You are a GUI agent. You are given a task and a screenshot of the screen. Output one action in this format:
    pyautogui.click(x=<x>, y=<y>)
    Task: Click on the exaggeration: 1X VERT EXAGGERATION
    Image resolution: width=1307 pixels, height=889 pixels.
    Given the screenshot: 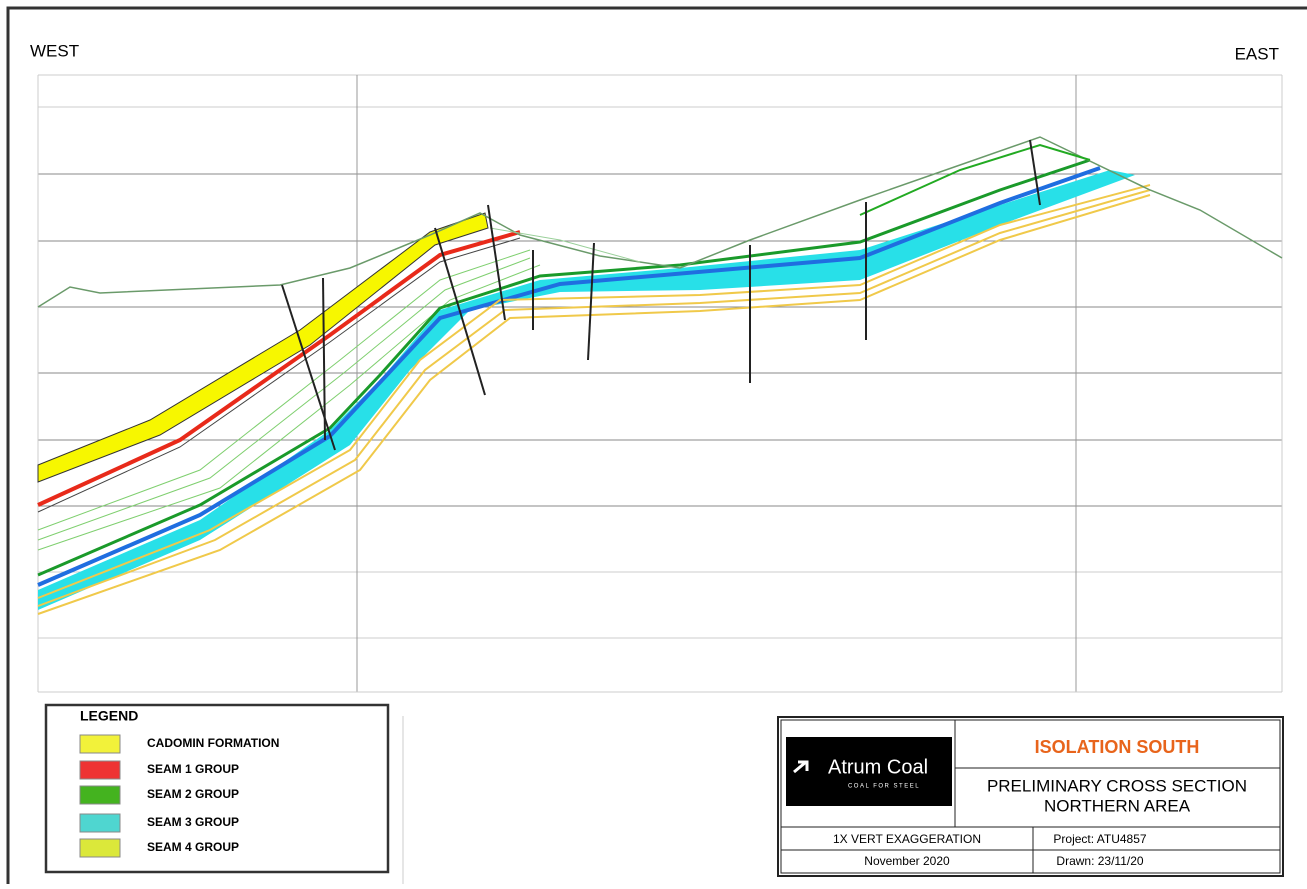 What is the action you would take?
    pyautogui.click(x=907, y=839)
    